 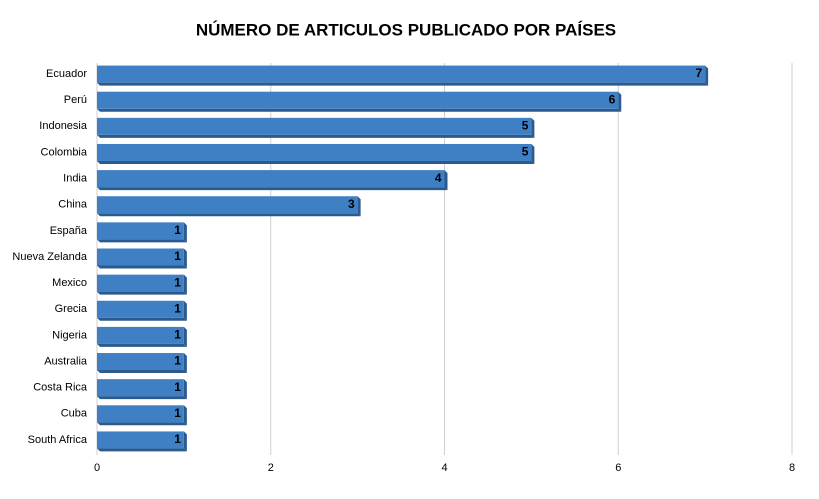 I want to click on y-tick-label: España, so click(x=69, y=231).